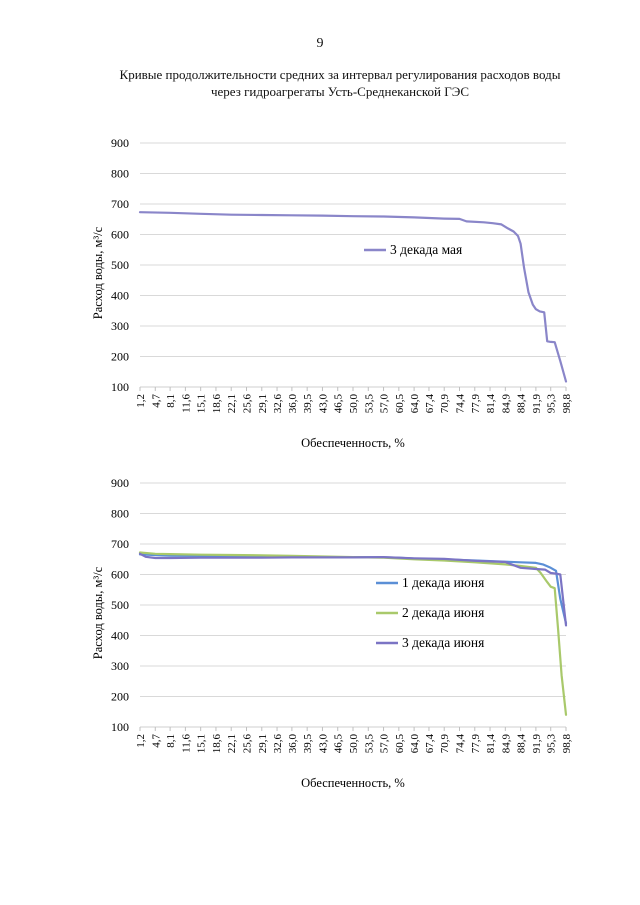  Describe the element at coordinates (426, 249) in the screenshot. I see `legend-label: 3 декада мая` at that location.